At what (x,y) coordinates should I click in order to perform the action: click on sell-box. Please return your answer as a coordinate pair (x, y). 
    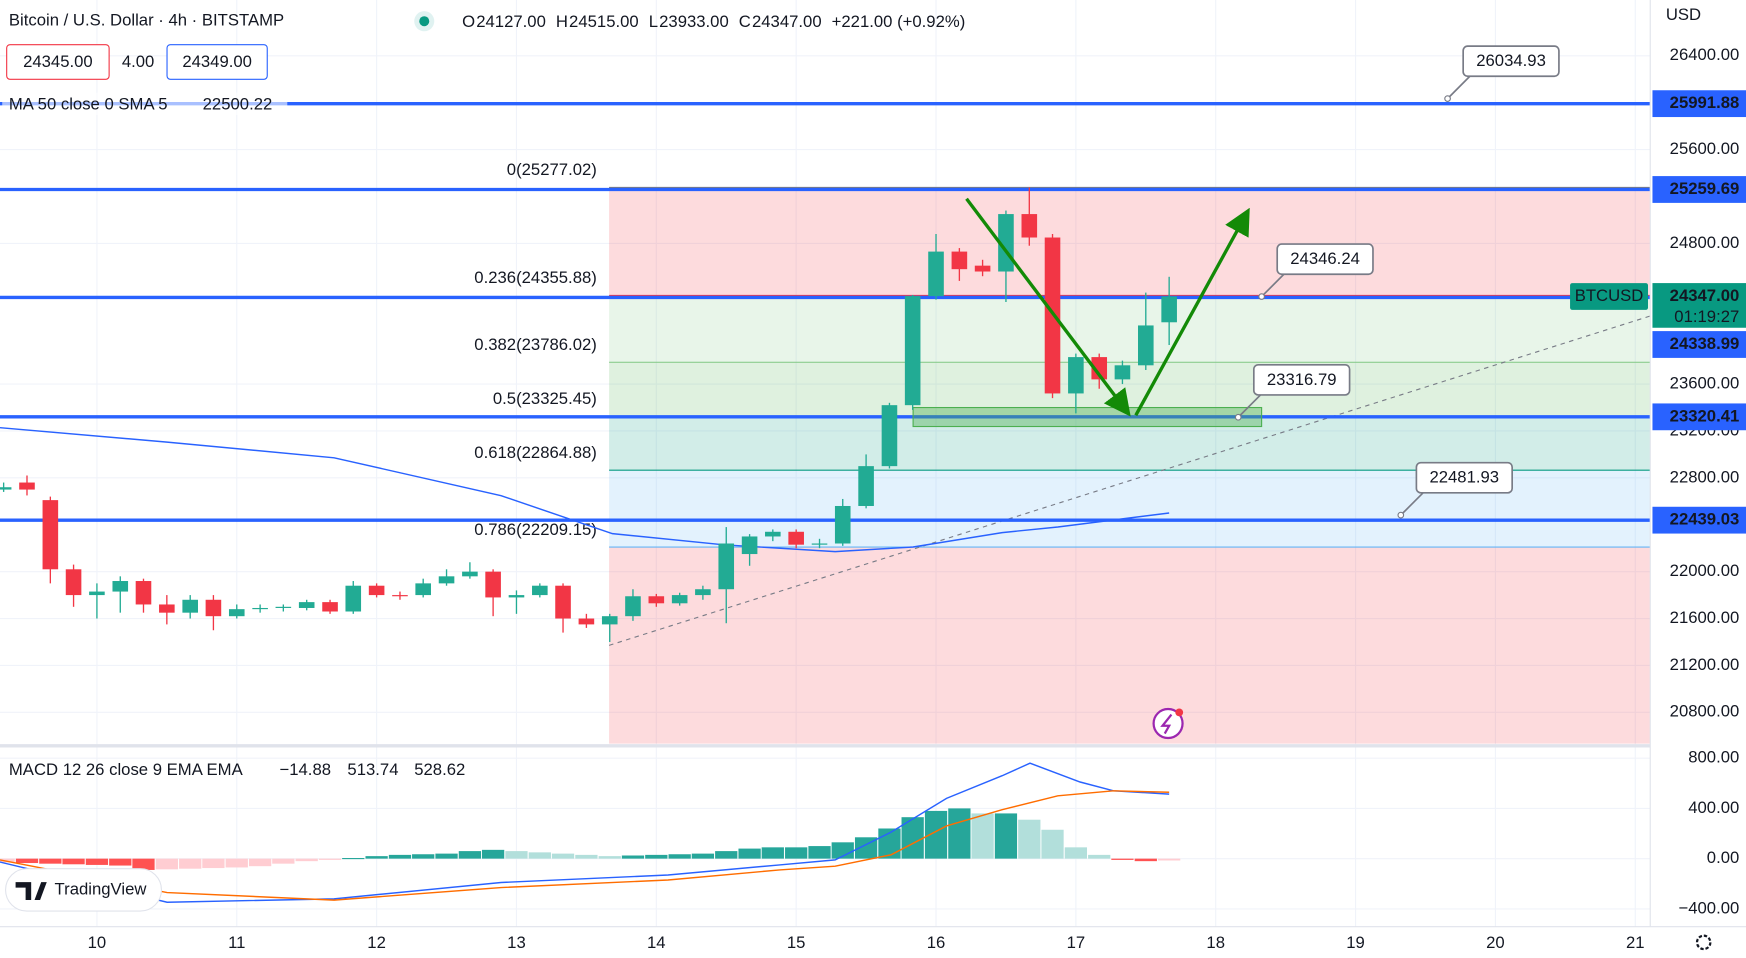
    Looking at the image, I should click on (58, 62).